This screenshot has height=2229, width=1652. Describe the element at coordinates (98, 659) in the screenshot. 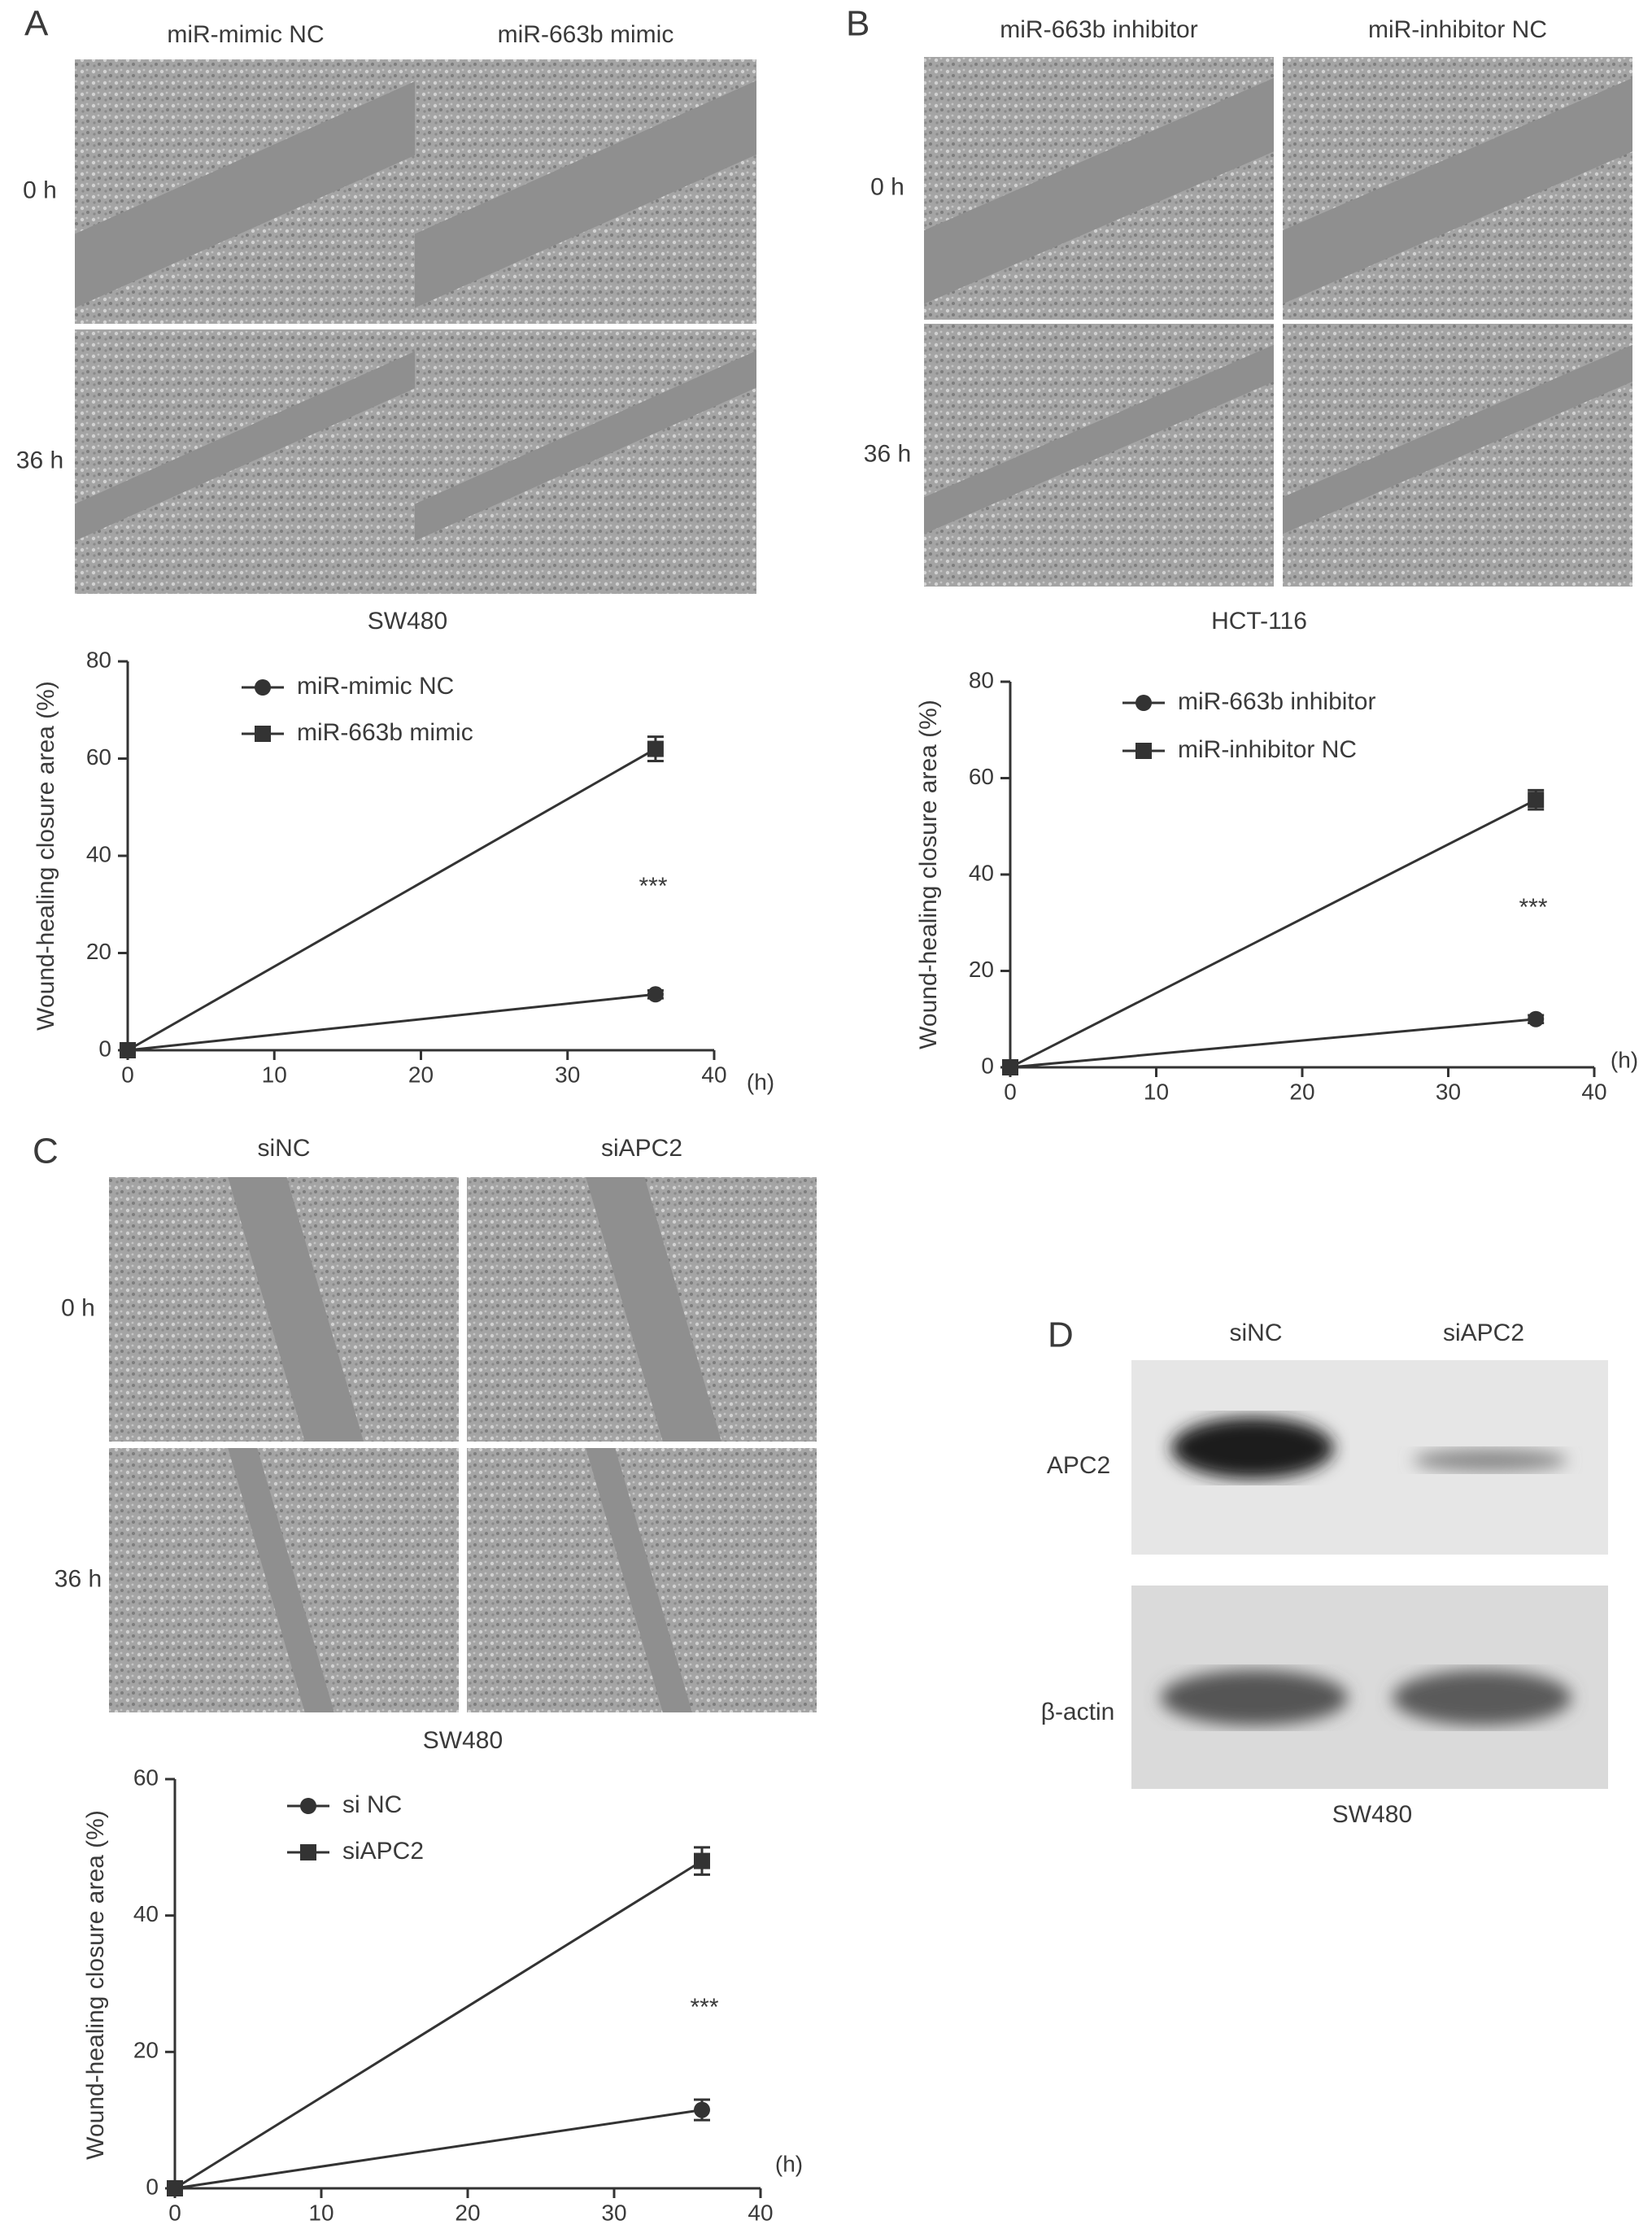

I see `y-tick-label: 80` at that location.